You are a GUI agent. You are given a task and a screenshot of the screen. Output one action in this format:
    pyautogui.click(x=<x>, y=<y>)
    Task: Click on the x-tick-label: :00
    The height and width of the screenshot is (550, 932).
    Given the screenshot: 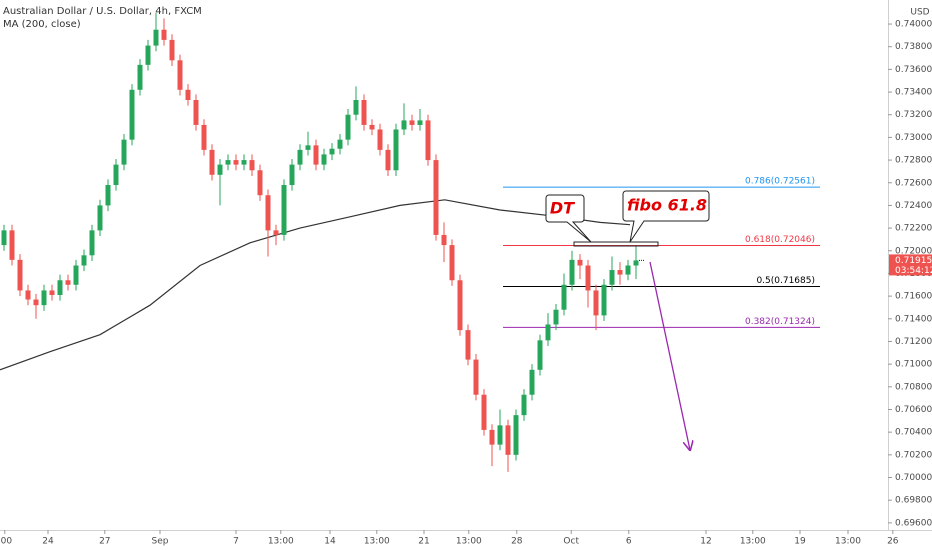 What is the action you would take?
    pyautogui.click(x=6, y=542)
    